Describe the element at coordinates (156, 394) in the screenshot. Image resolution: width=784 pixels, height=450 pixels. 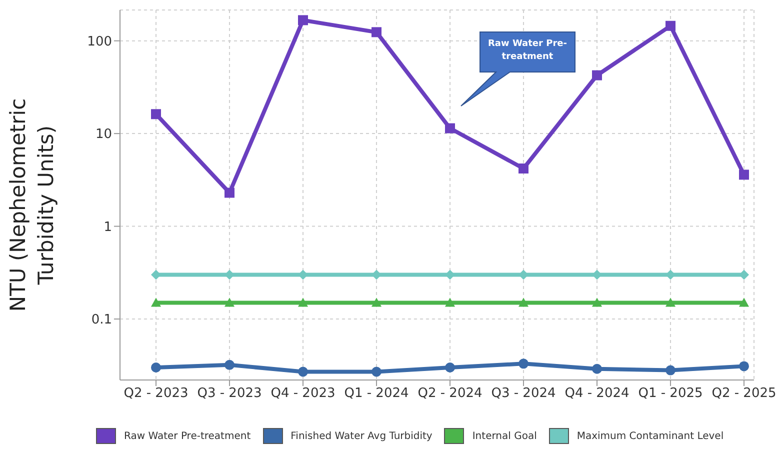
I see `x-tick-label: Q2 - 2023` at that location.